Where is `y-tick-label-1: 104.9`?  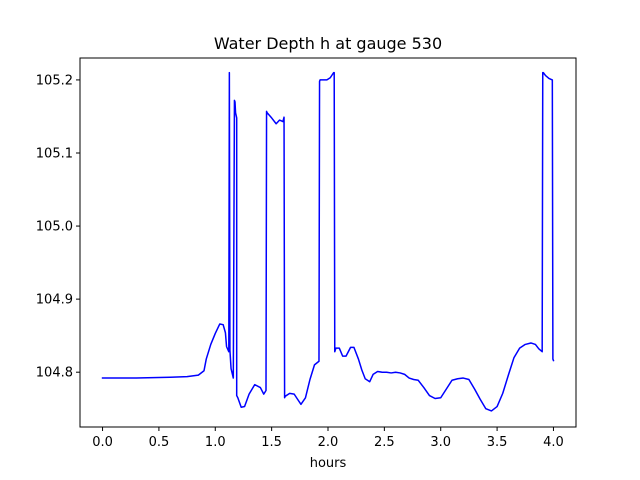 y-tick-label-1: 104.9 is located at coordinates (54, 300).